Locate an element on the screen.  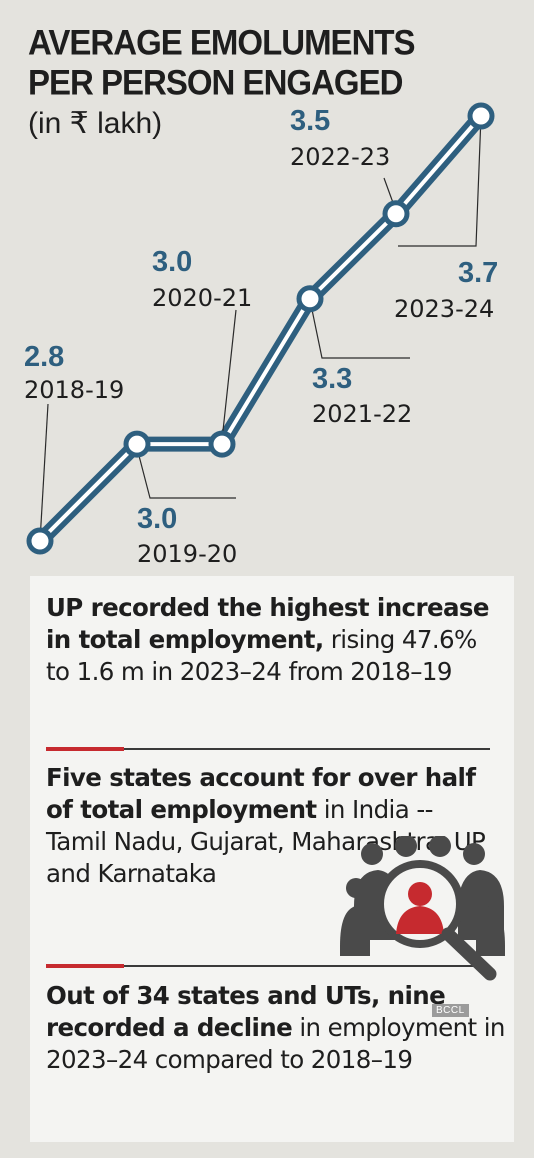
value-label-2020-21: 3.0 is located at coordinates (172, 262).